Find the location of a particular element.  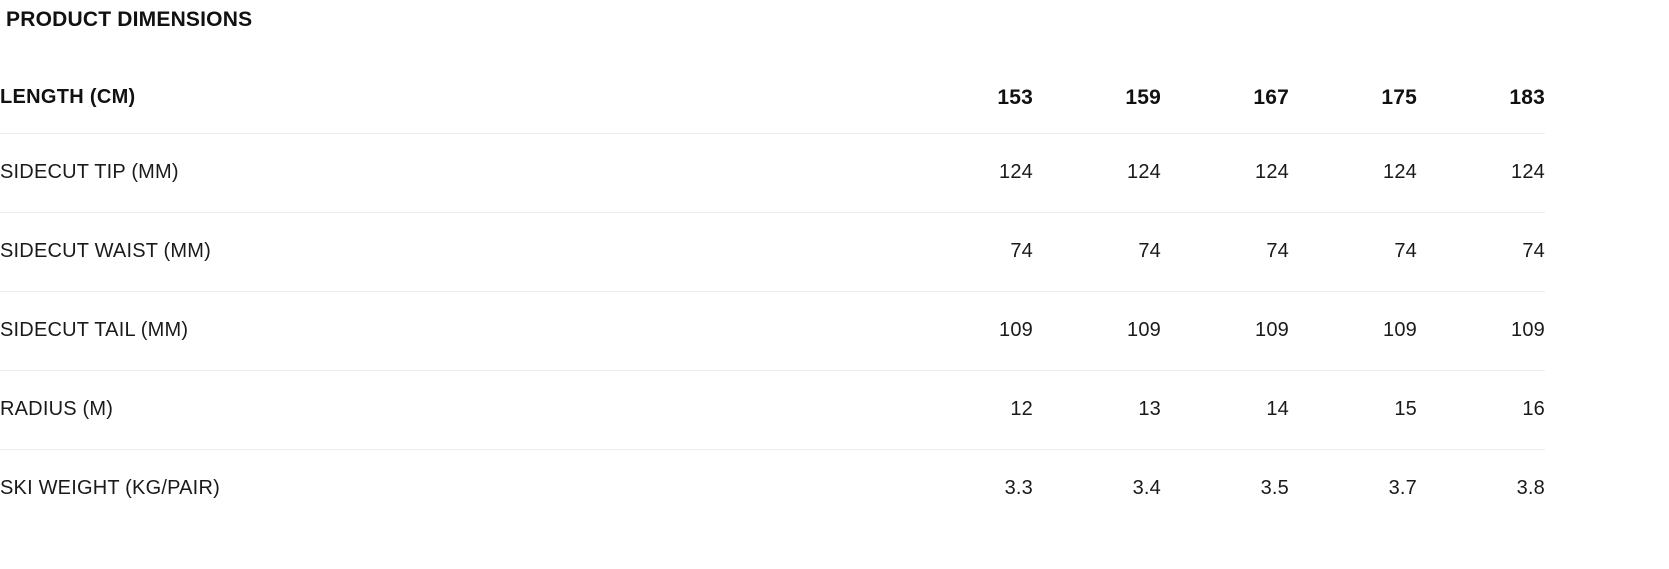

table-row: SIDECUT TIP (MM) 124 124 124 124 124 is located at coordinates (772, 172).